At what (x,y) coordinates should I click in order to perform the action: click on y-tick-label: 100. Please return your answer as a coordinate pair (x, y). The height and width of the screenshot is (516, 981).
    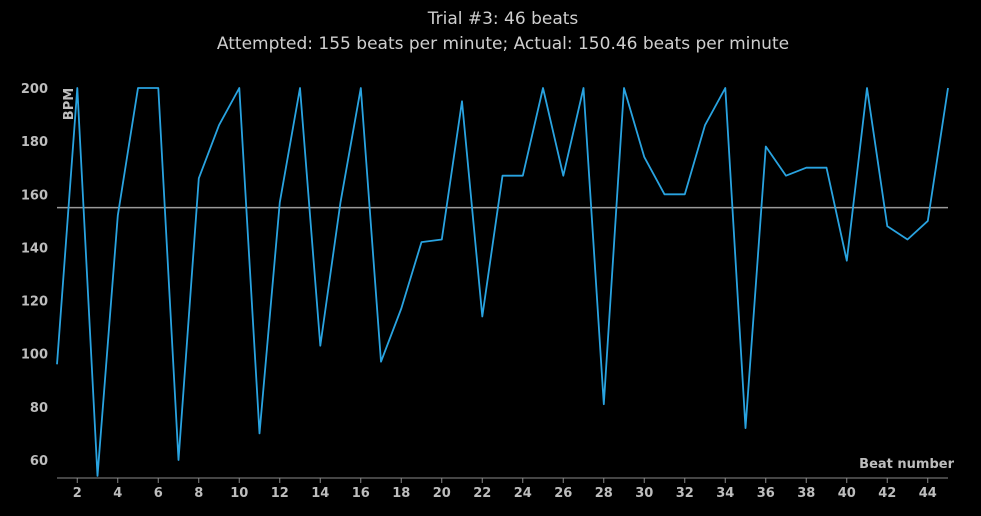
    Looking at the image, I should click on (34, 355).